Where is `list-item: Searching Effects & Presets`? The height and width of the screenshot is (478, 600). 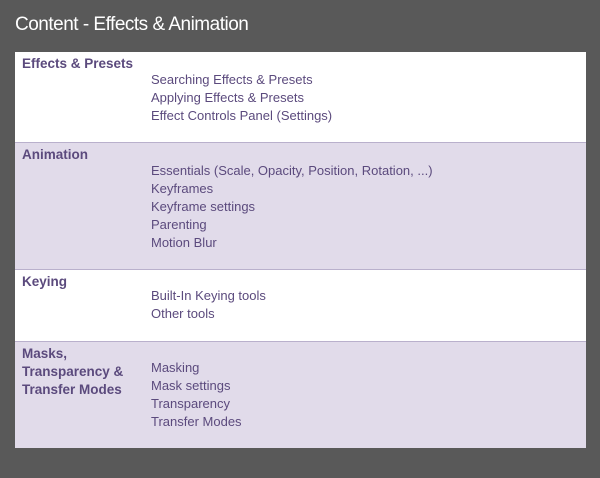
list-item: Searching Effects & Presets is located at coordinates (232, 79).